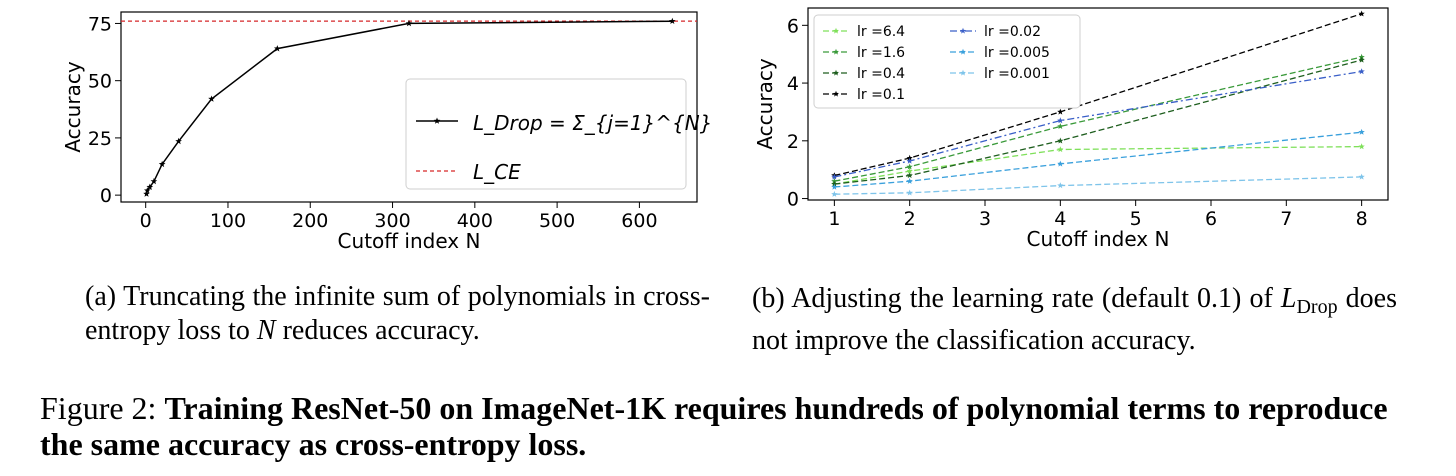 The image size is (1456, 476). I want to click on legend-label-l-ce: L_CE, so click(497, 172).